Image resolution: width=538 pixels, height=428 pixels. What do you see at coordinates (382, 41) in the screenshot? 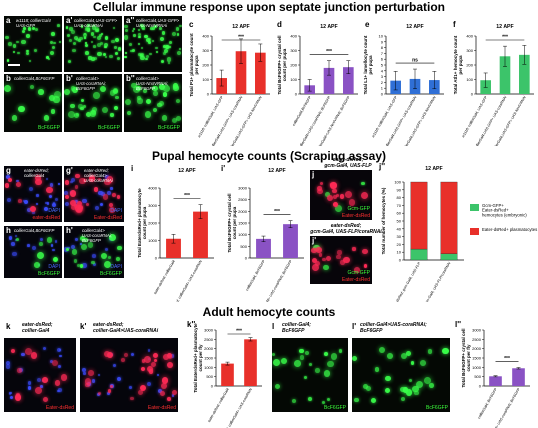
I see `y-tick-label: 9` at bounding box center [382, 41].